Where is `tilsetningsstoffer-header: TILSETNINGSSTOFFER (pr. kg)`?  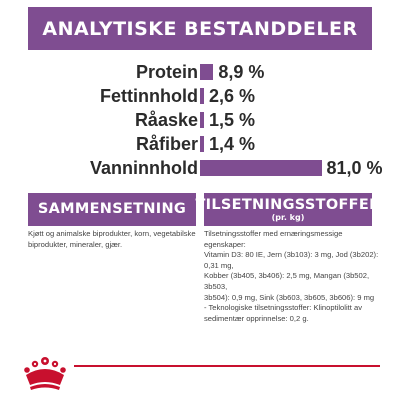 tilsetningsstoffer-header: TILSETNINGSSTOFFER (pr. kg) is located at coordinates (287, 209).